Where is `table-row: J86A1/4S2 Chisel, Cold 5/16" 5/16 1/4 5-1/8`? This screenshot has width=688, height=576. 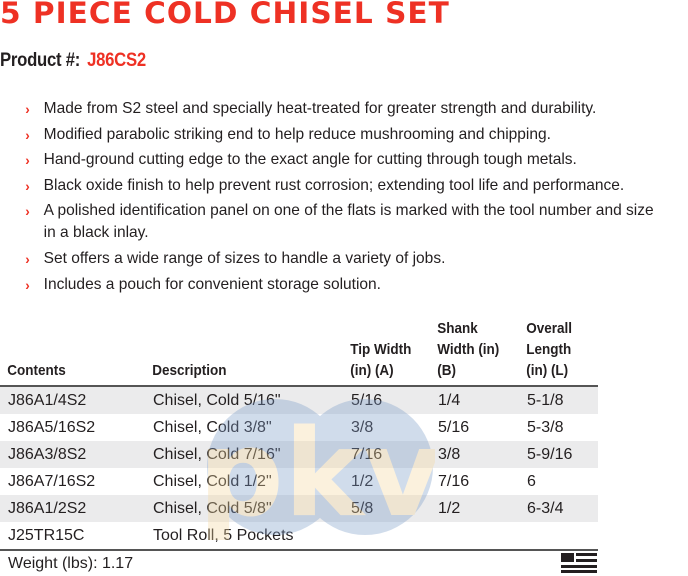
table-row: J86A1/4S2 Chisel, Cold 5/16" 5/16 1/4 5-1/8 is located at coordinates (299, 400).